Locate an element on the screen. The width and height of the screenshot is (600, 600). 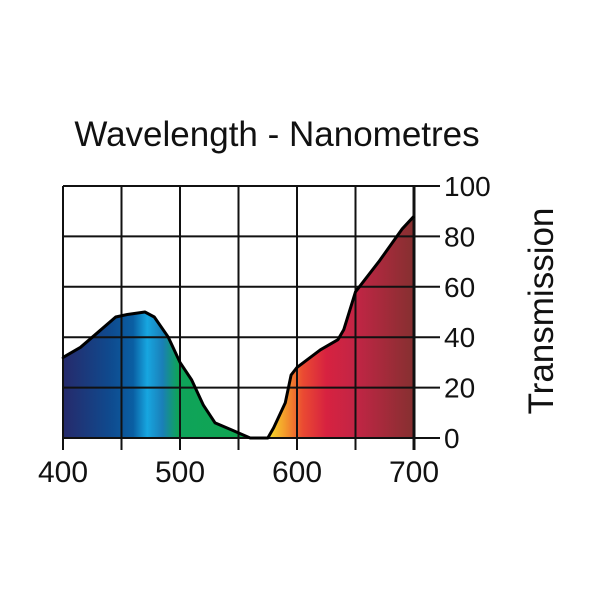
y-tick-label: 100 is located at coordinates (467, 186).